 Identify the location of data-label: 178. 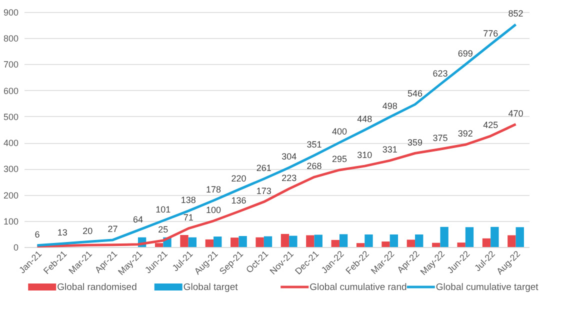
(214, 189).